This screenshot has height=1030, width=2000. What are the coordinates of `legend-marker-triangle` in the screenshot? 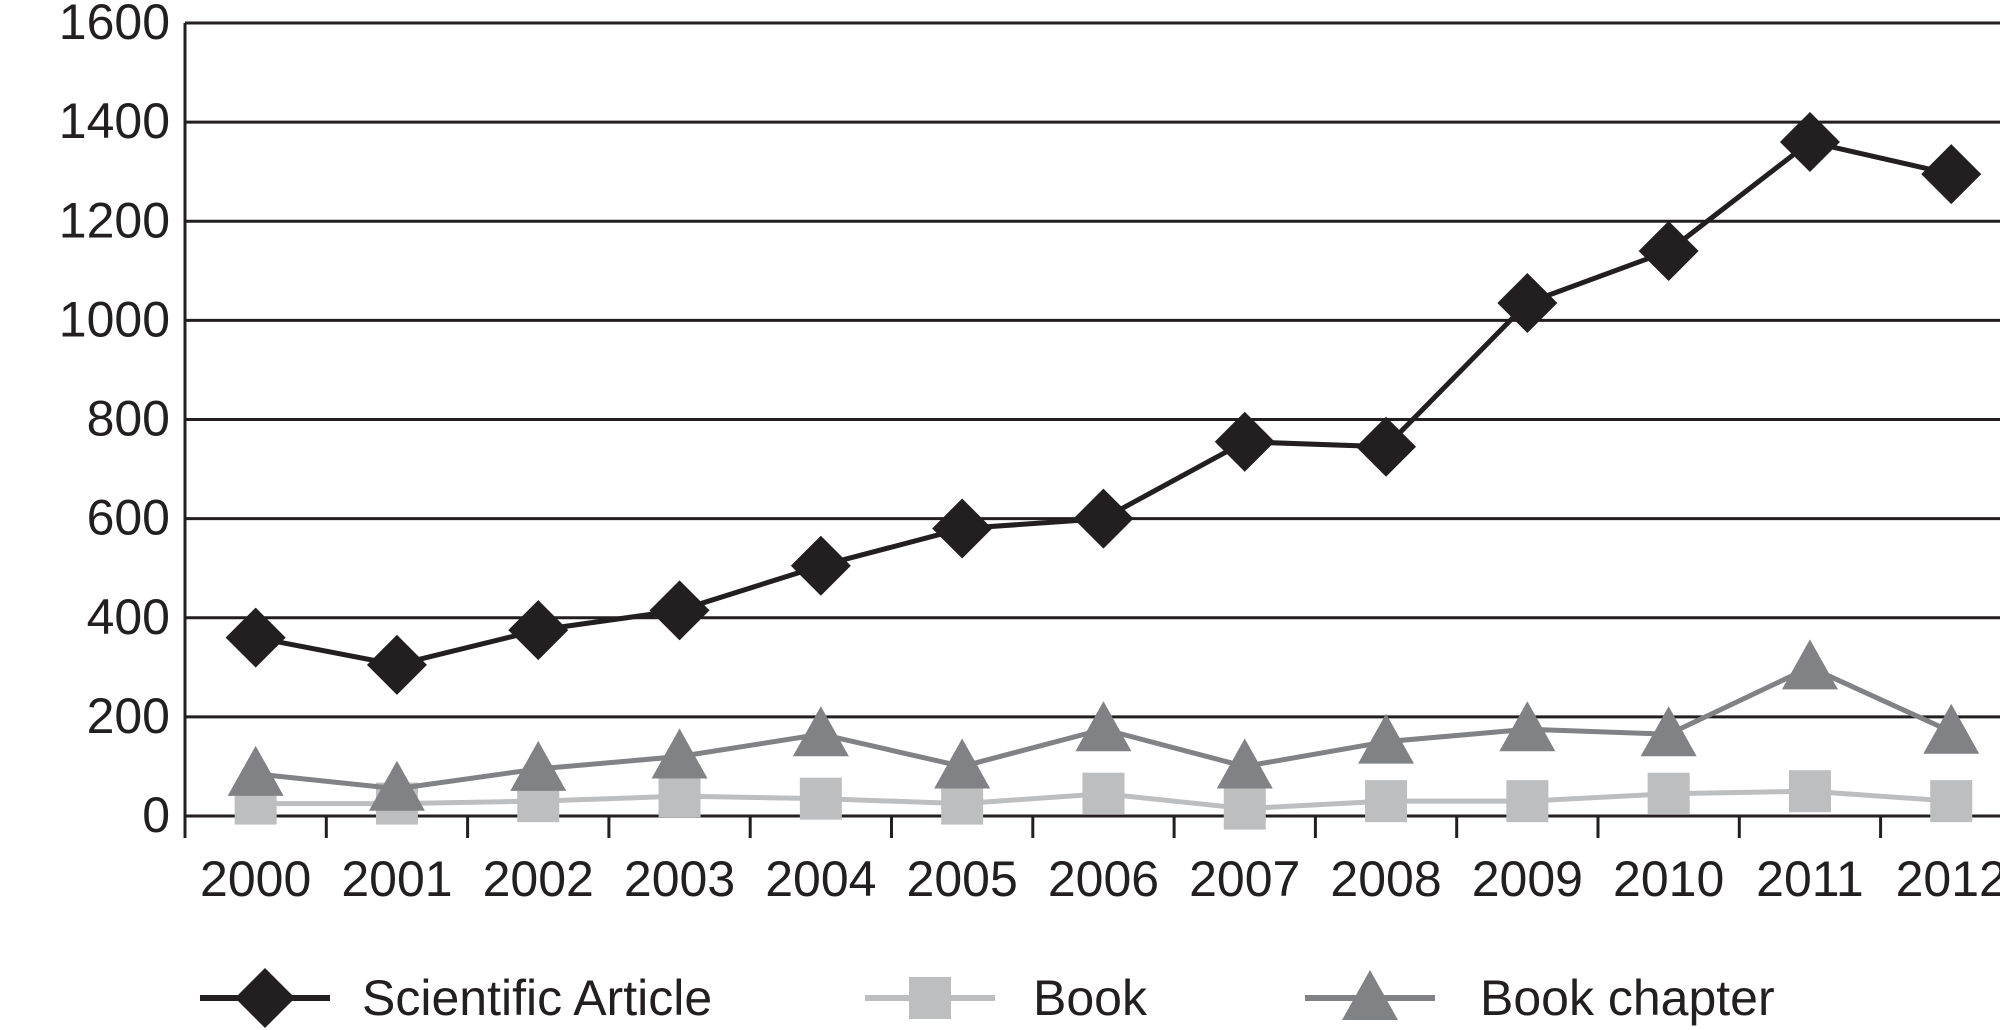 It's located at (1370, 995).